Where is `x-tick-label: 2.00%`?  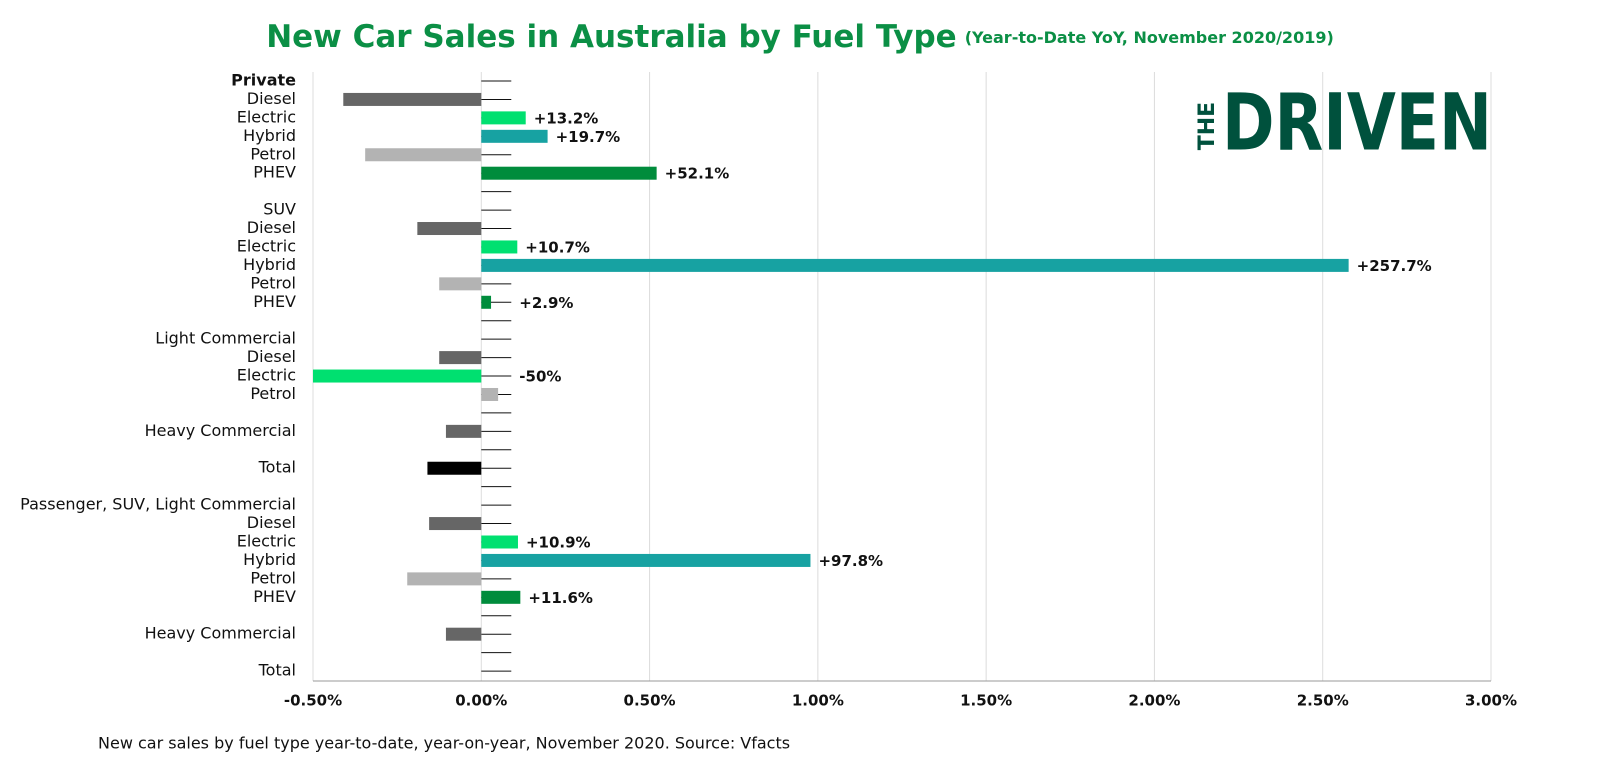 x-tick-label: 2.00% is located at coordinates (1154, 701).